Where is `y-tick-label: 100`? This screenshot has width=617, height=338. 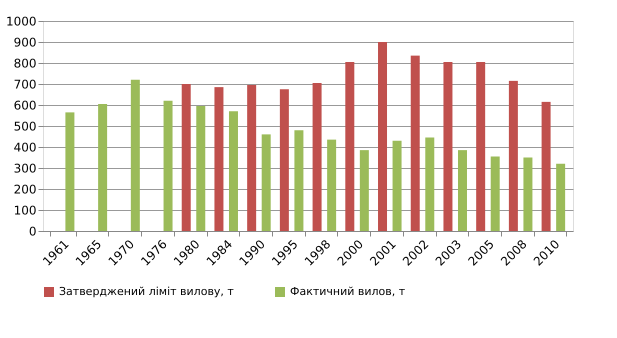 y-tick-label: 100 is located at coordinates (25, 211).